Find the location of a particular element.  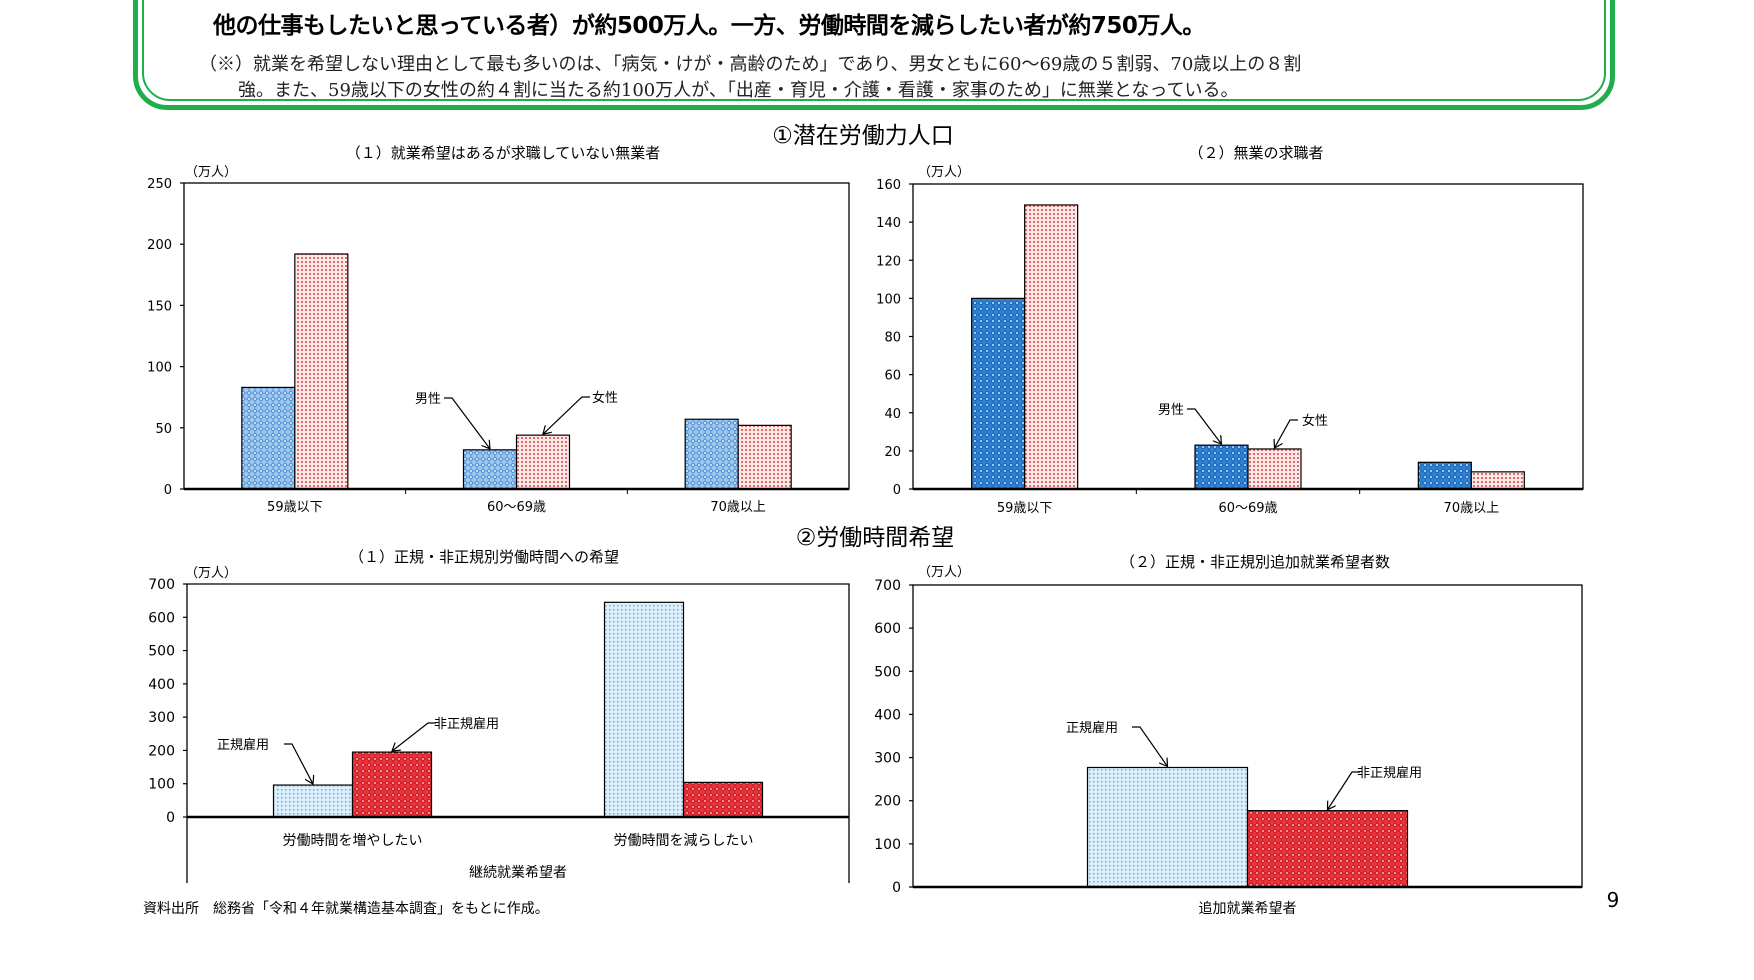

source-note: 資料出所 総務省「令和４年就業構造基本調査」をもとに作成。 is located at coordinates (346, 908).